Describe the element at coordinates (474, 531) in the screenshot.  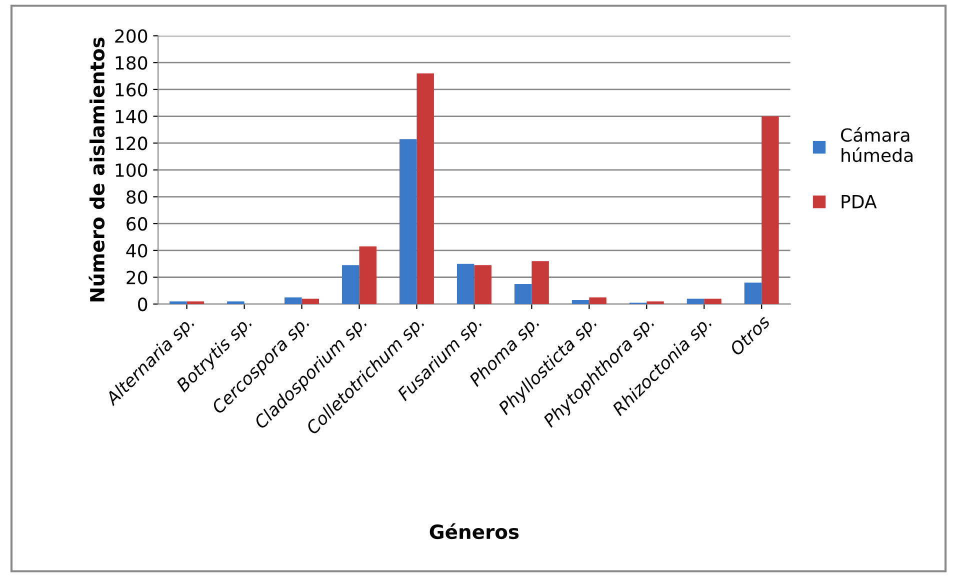
I see `x-axis-title: Géneros` at that location.